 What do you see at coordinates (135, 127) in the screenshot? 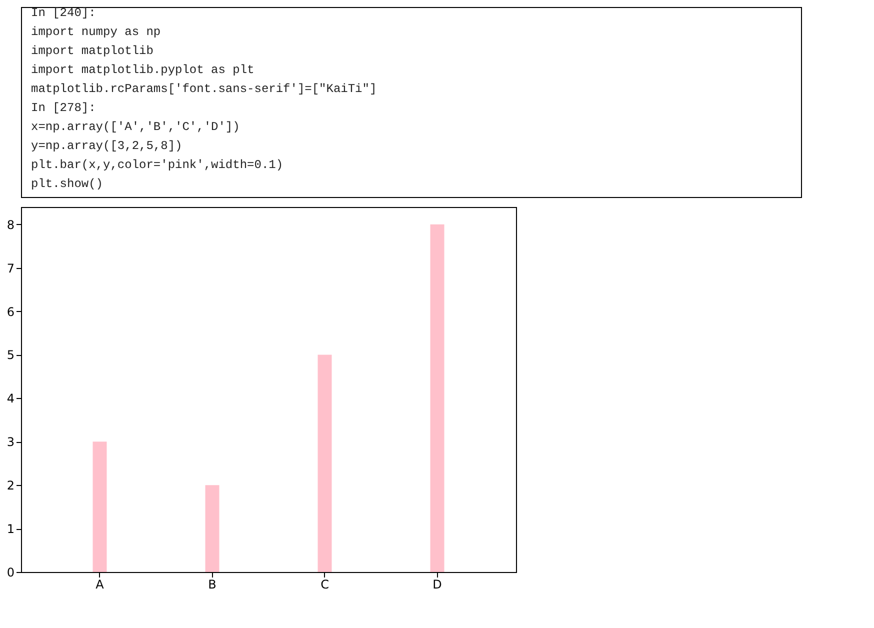
I see `text: x=np.array(['A','B','C','D'])` at bounding box center [135, 127].